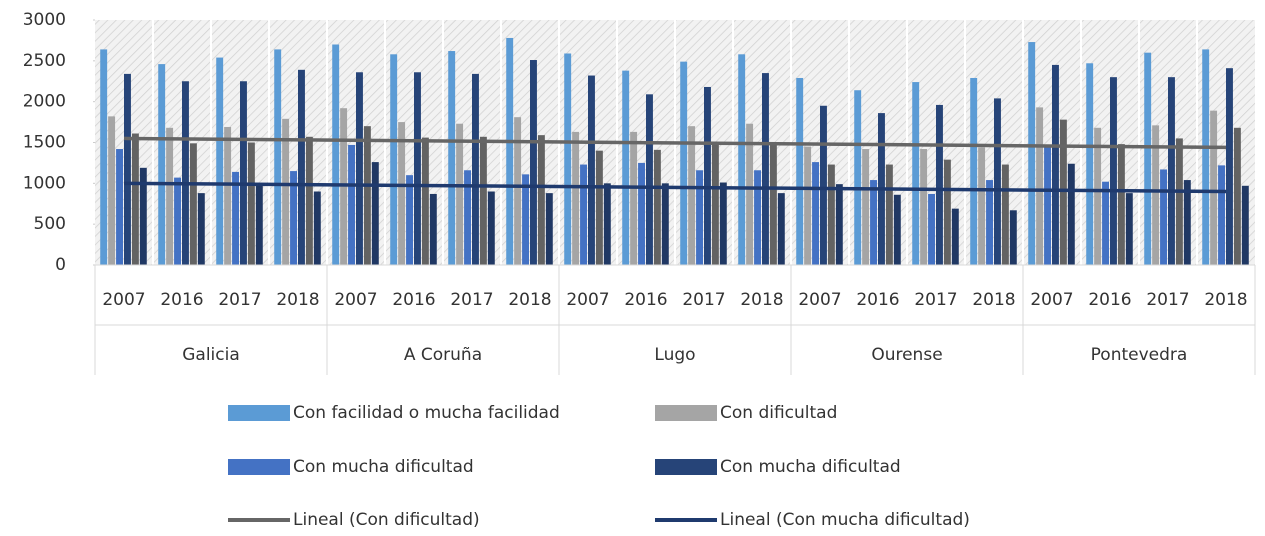 The image size is (1265, 536). Describe the element at coordinates (443, 355) in the screenshot. I see `group-label: A Coruña` at that location.